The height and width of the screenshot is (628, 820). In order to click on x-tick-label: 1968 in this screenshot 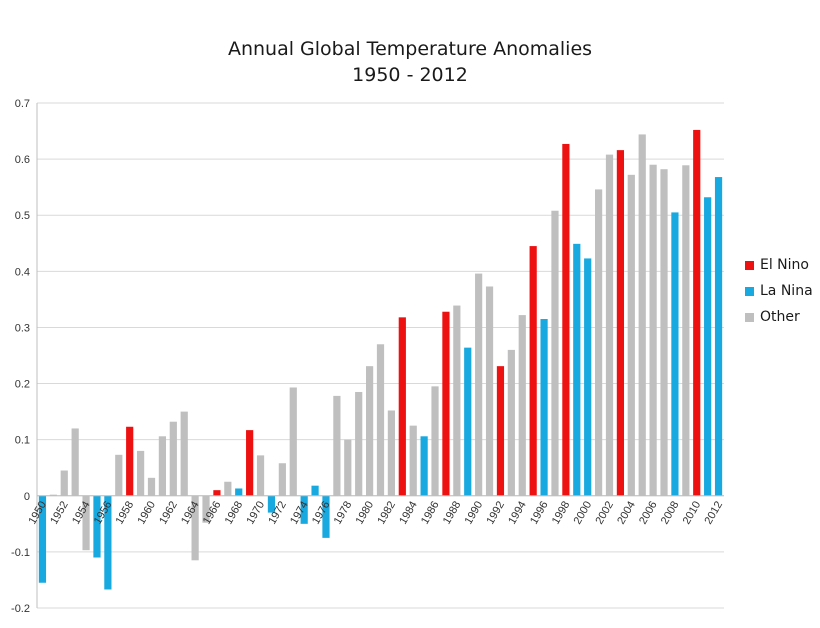, I will do `click(234, 512)`.